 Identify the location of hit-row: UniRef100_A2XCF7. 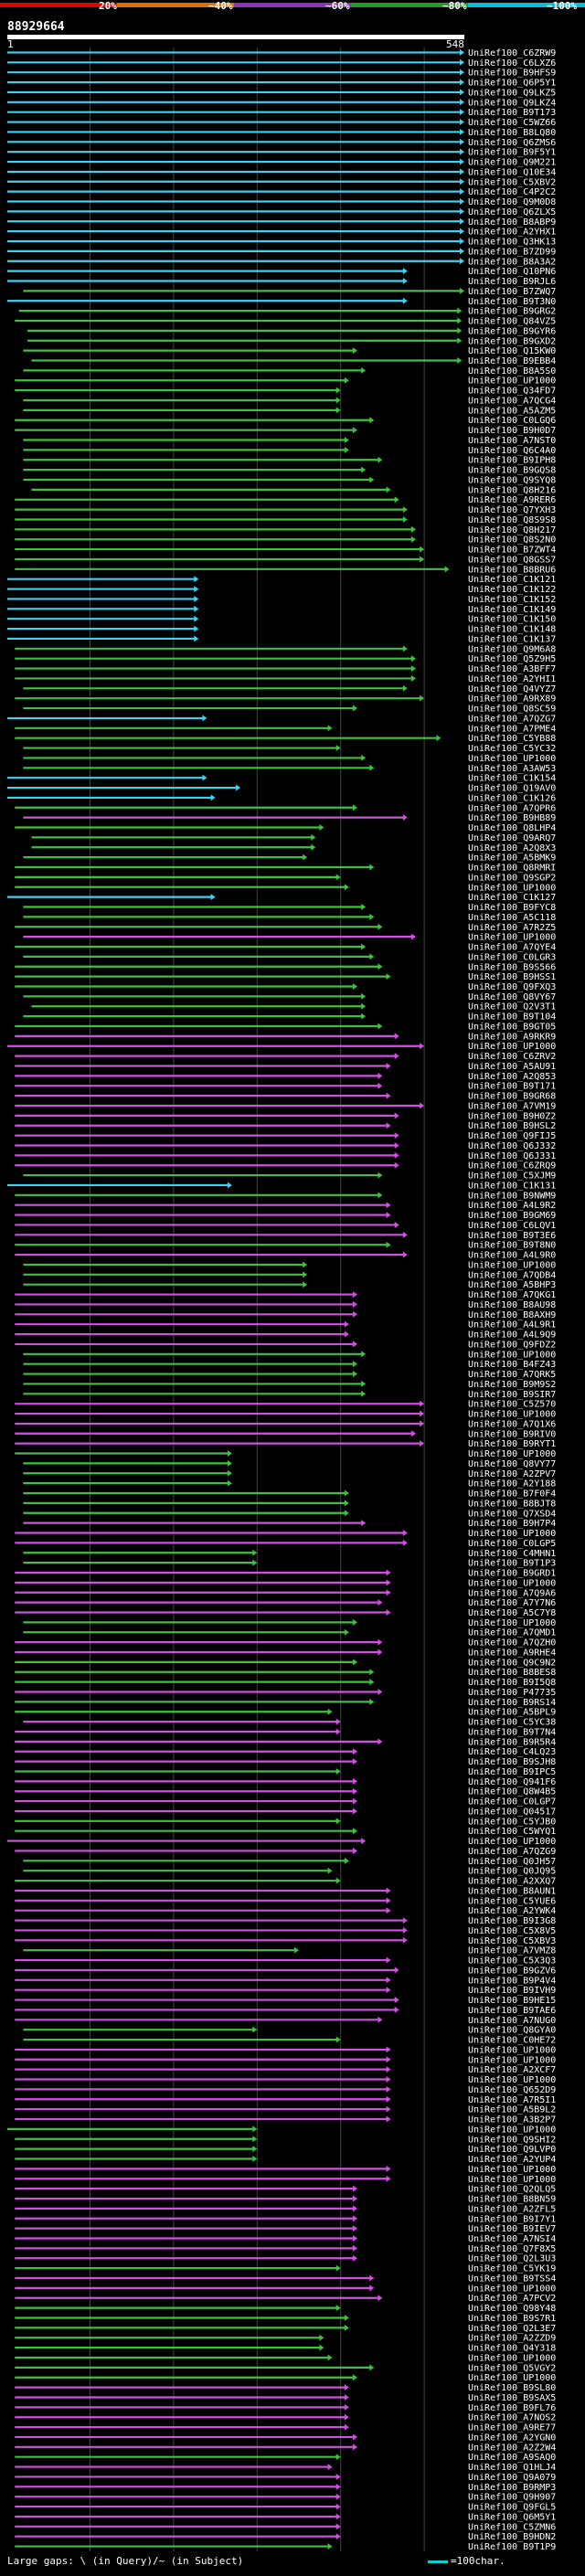
(285, 2070).